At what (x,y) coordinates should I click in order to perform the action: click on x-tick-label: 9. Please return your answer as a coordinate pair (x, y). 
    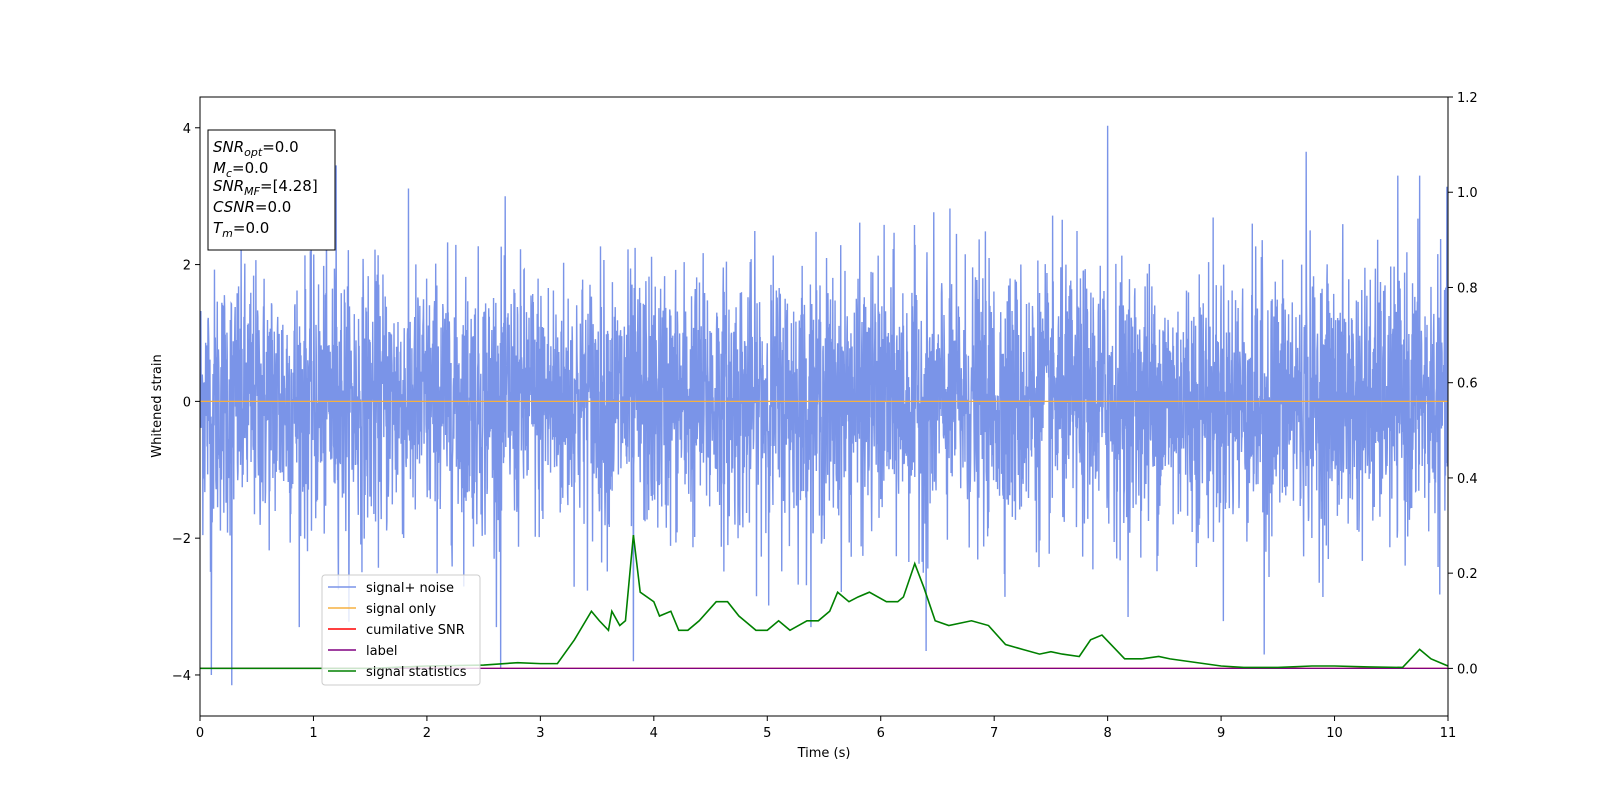
    Looking at the image, I should click on (1221, 733).